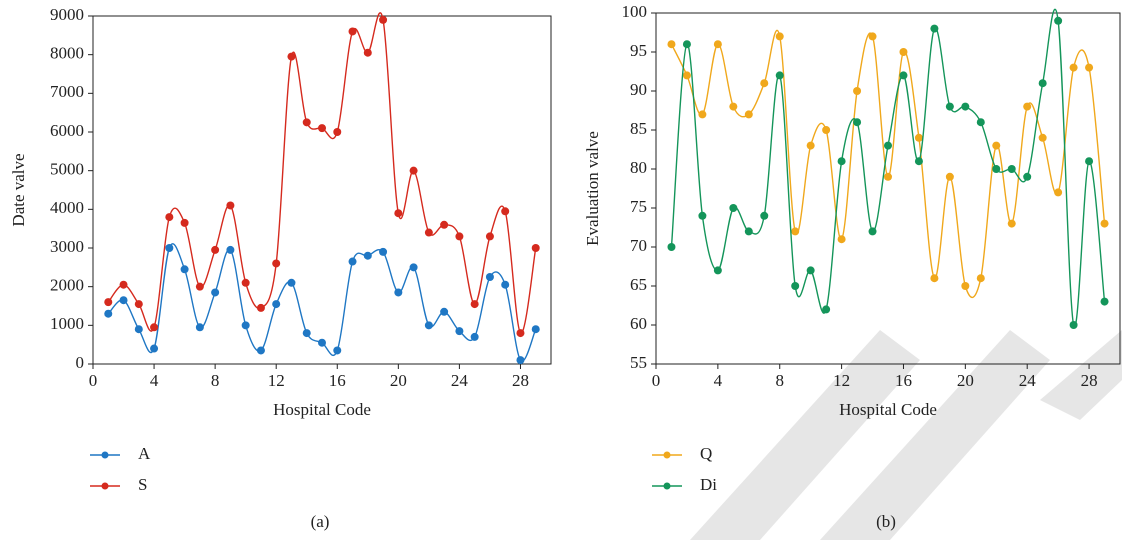  Describe the element at coordinates (80, 362) in the screenshot. I see `y-tick-label: 0` at that location.